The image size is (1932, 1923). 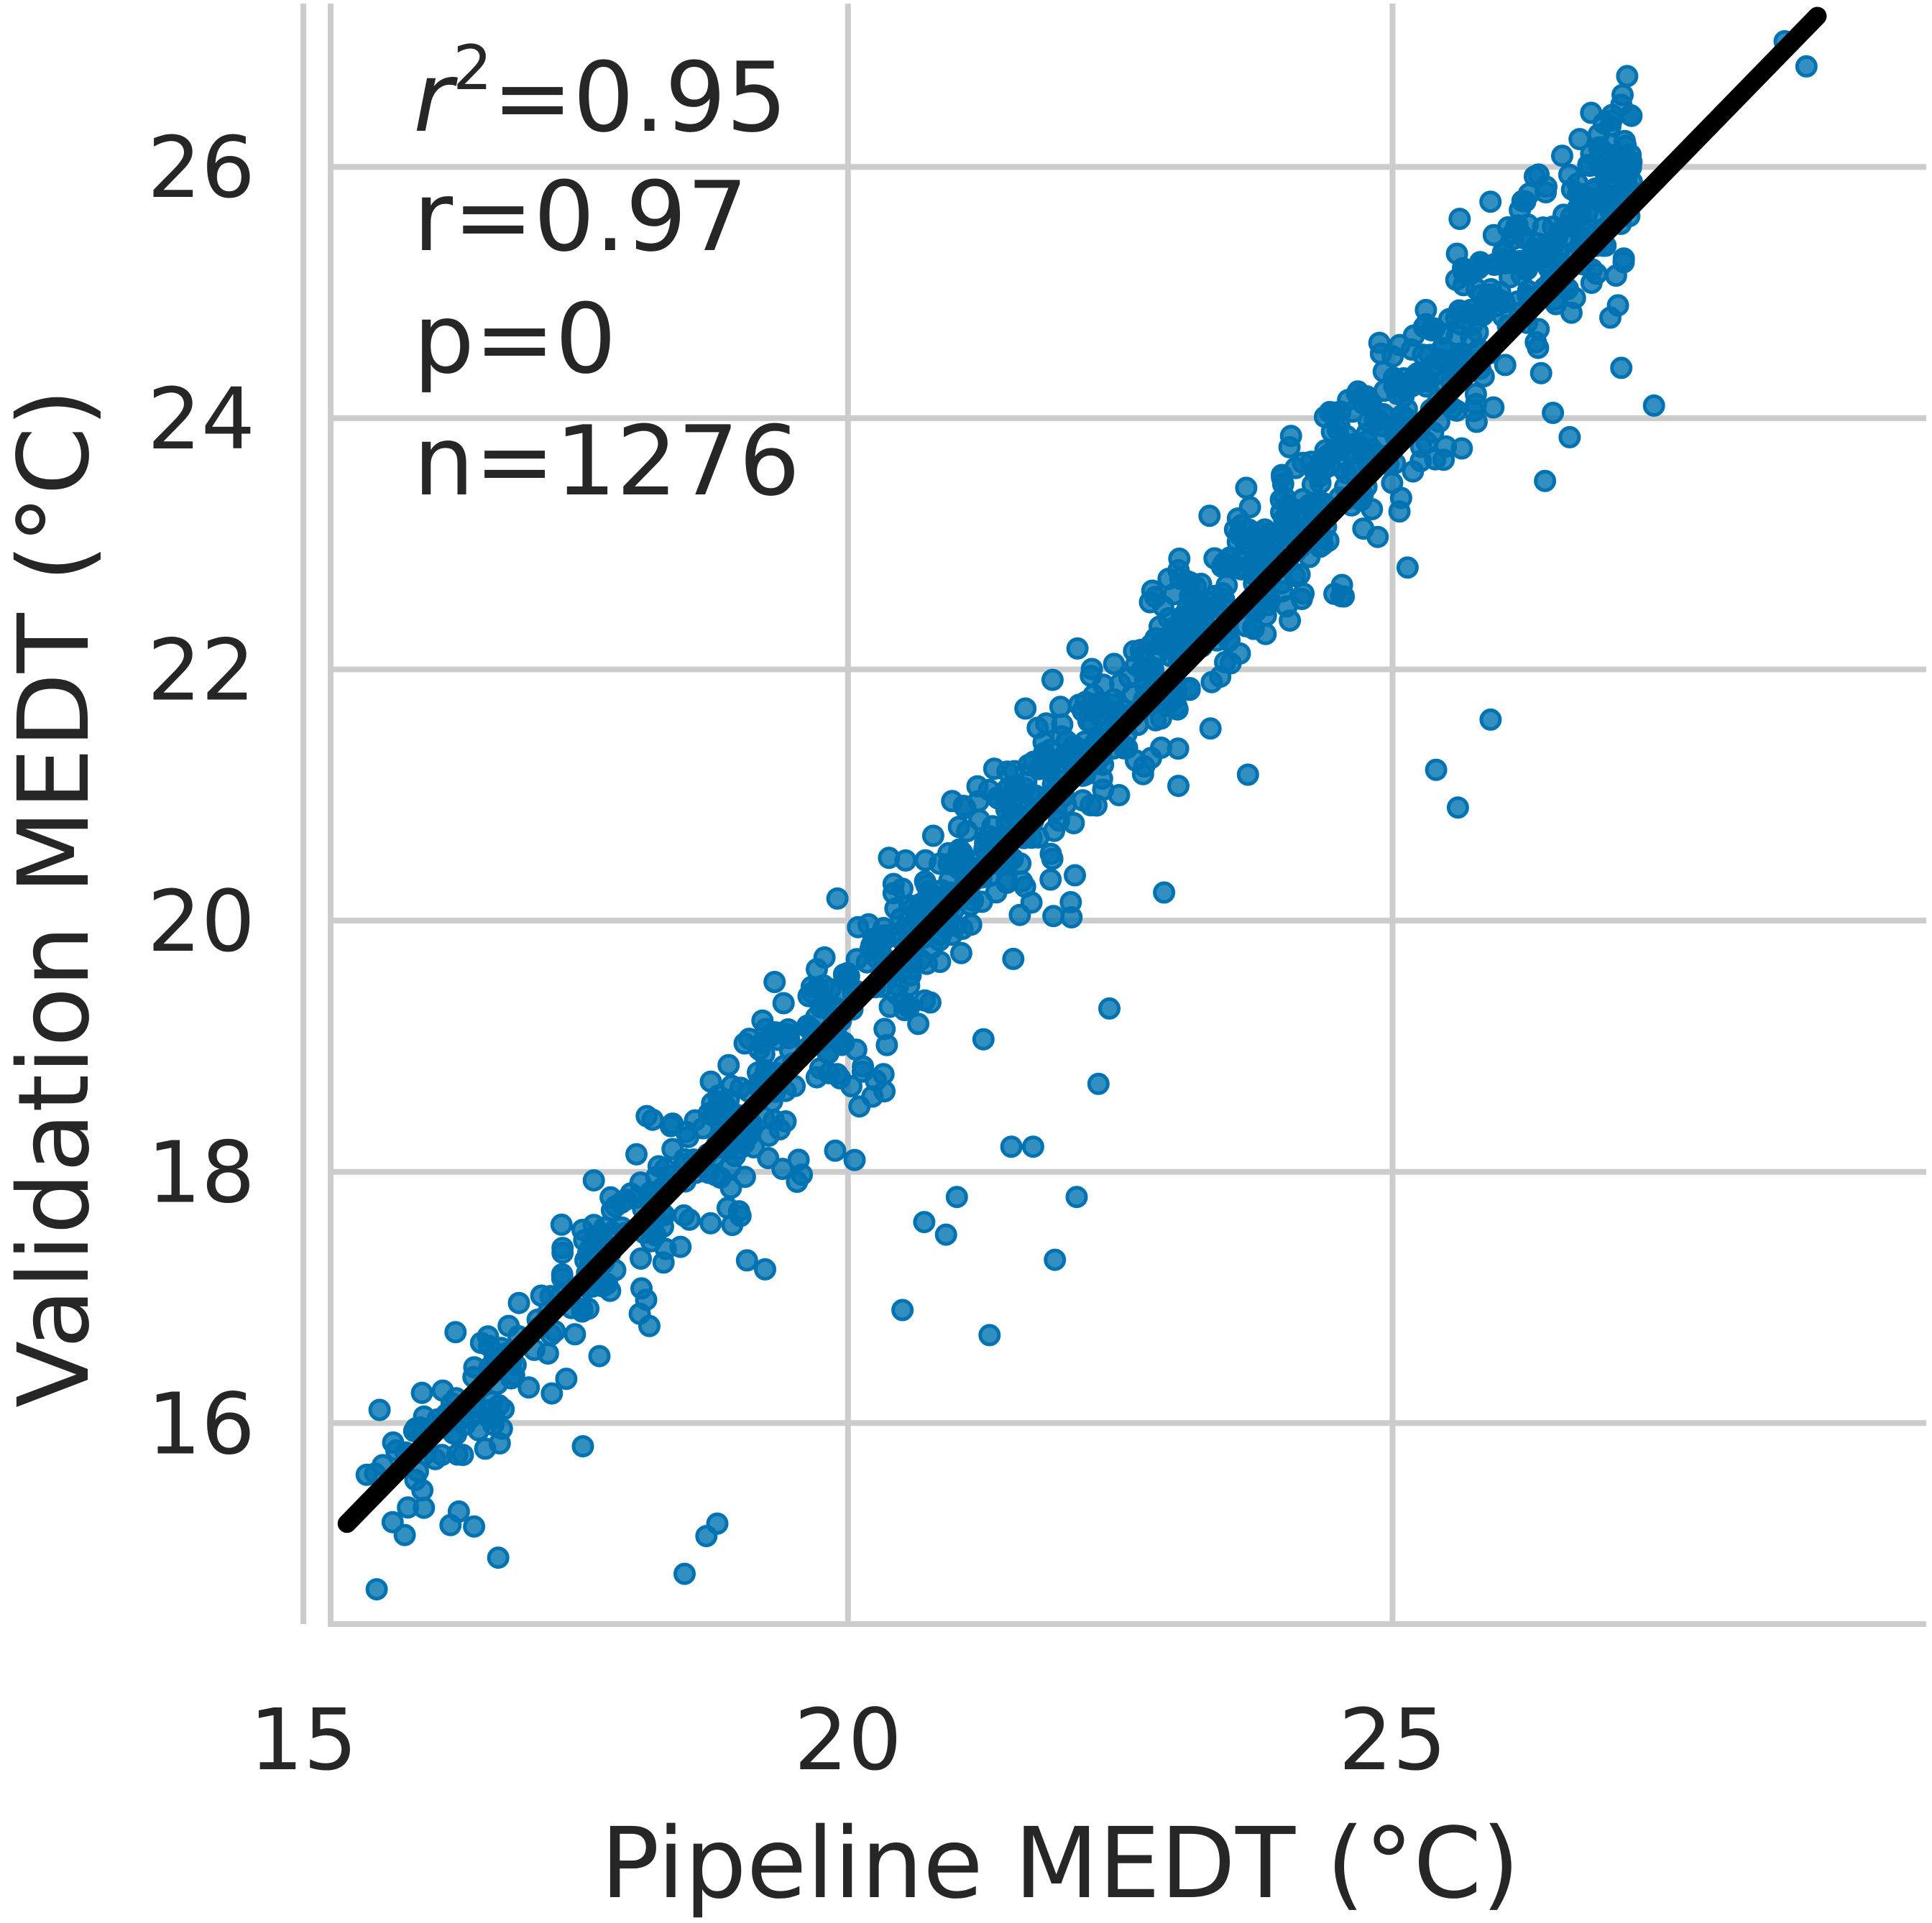 I want to click on stat-r: r=0.97, so click(x=580, y=217).